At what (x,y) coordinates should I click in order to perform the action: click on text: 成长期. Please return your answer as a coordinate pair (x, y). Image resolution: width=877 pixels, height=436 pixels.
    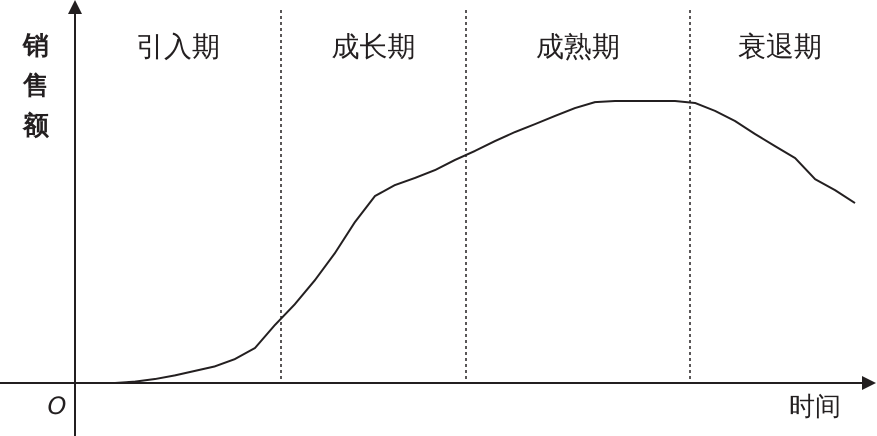
    Looking at the image, I should click on (374, 46).